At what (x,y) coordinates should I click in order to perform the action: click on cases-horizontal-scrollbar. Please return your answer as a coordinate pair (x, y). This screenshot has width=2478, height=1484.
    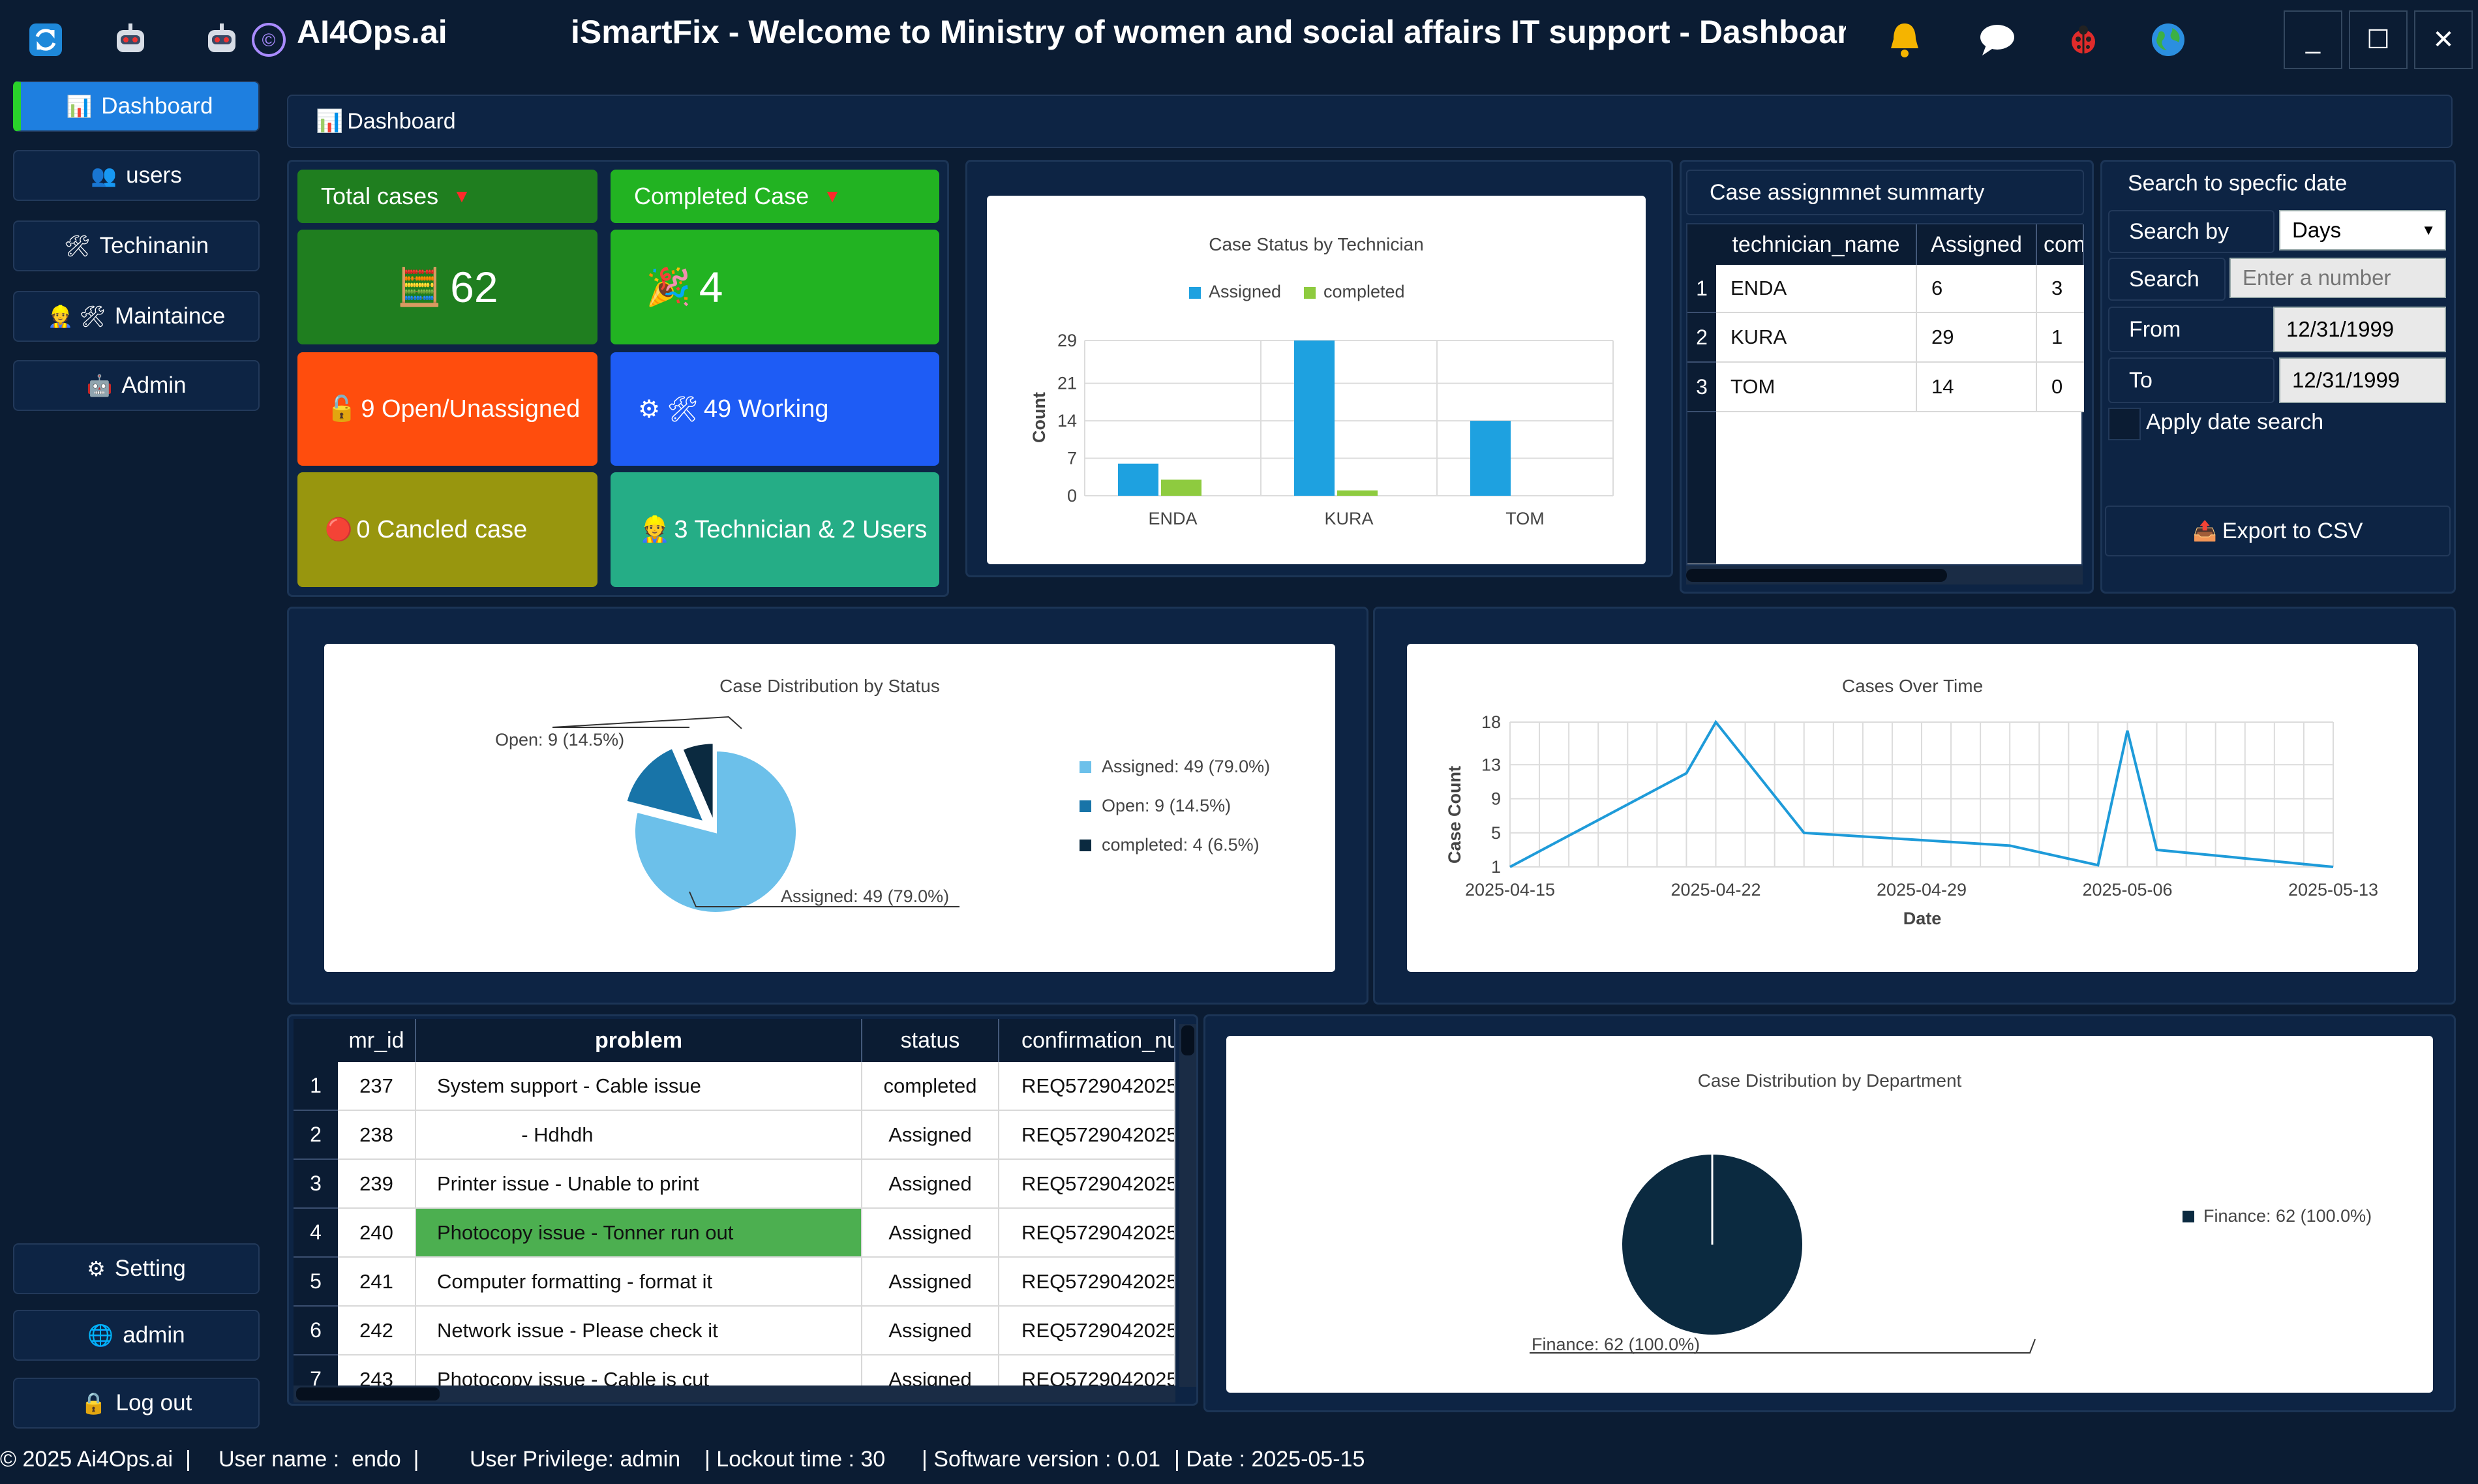
    Looking at the image, I should click on (734, 1394).